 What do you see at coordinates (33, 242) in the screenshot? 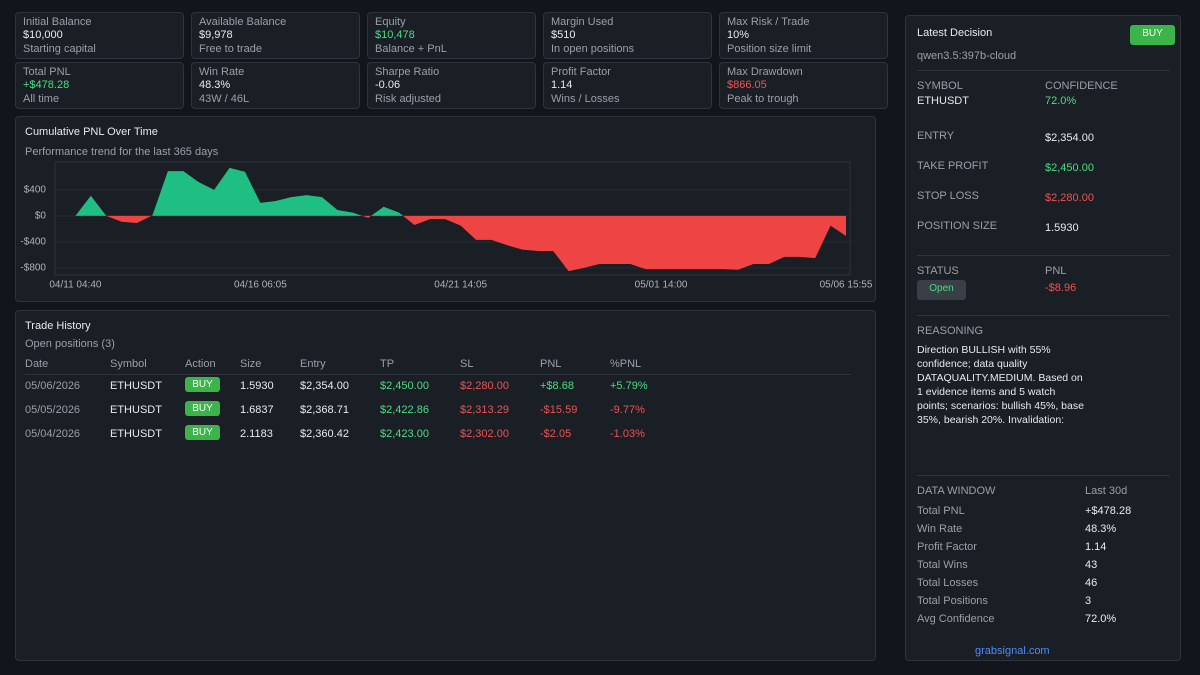
I see `y-tick-label: -$400` at bounding box center [33, 242].